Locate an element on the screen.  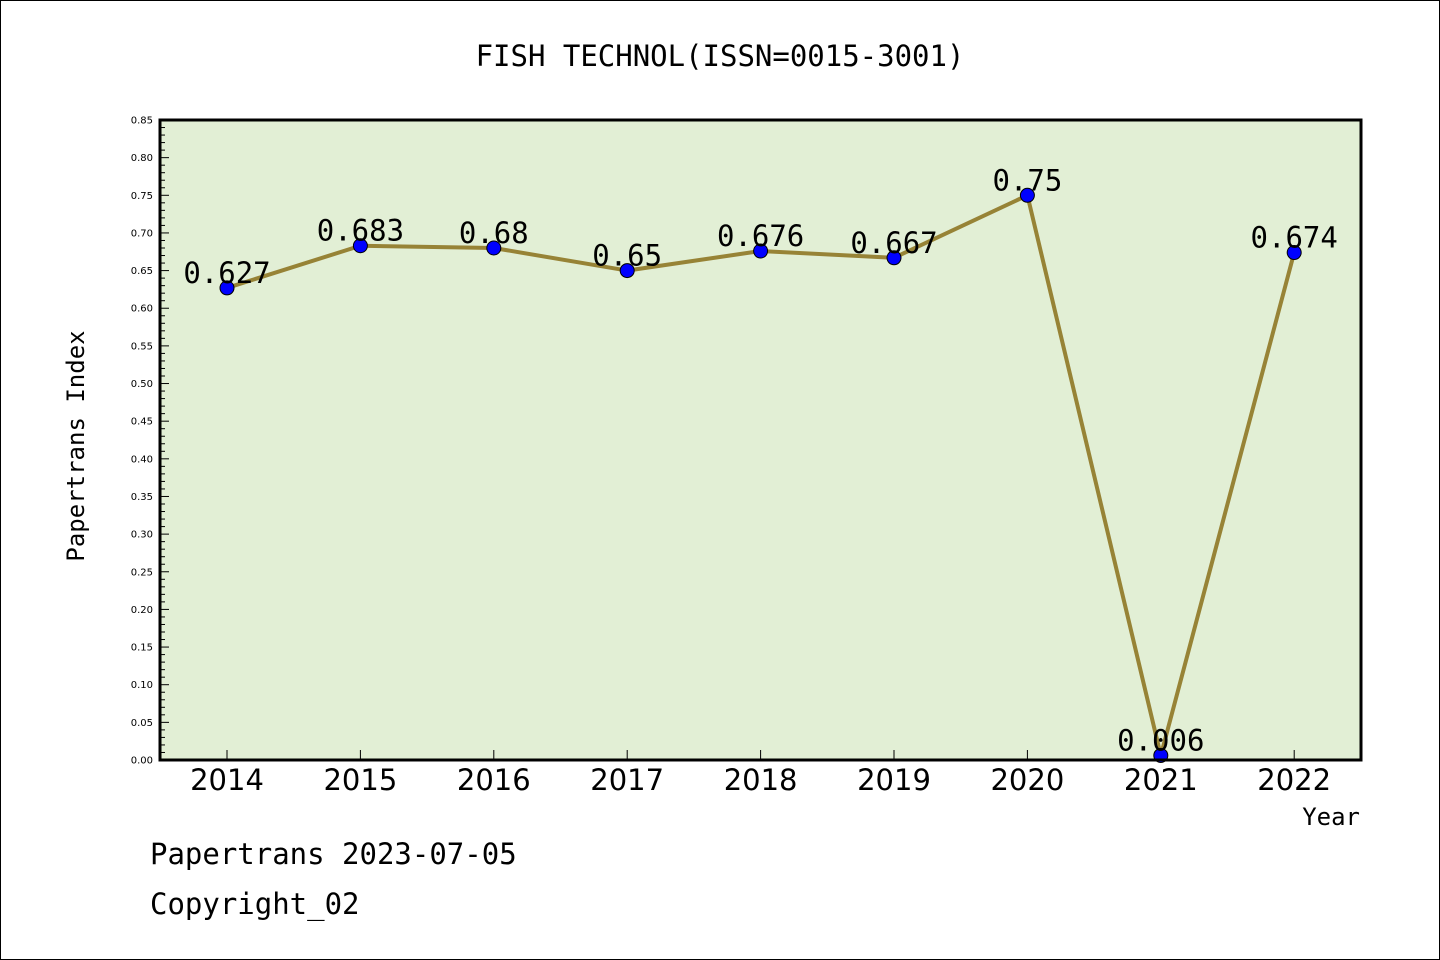
x-tick-label: 2019 is located at coordinates (894, 780).